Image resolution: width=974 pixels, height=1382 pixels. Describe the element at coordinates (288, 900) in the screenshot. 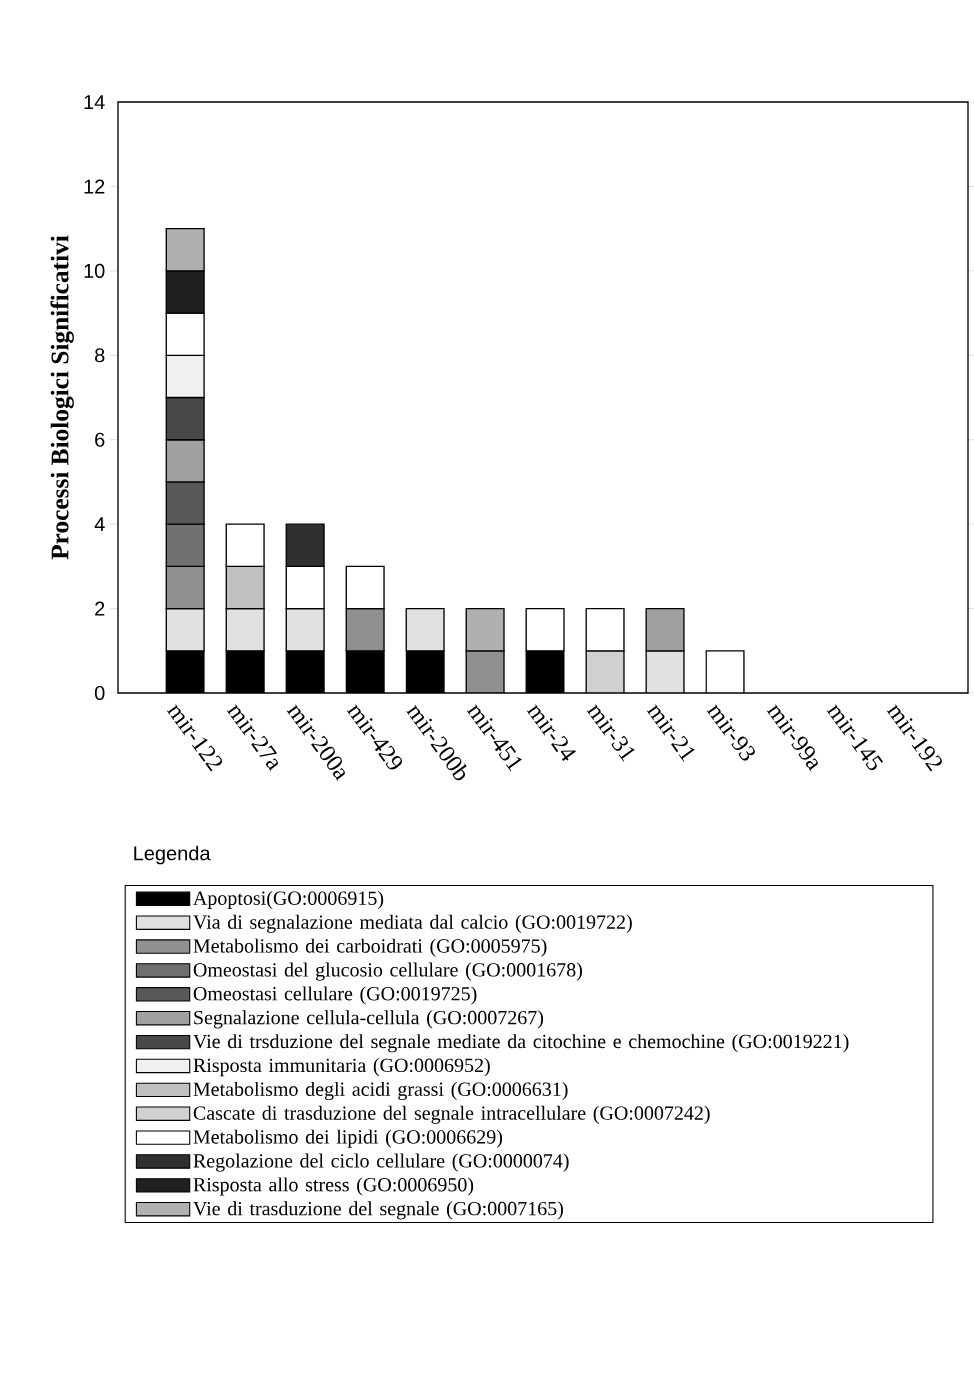

I see `legend-label: Apoptosi(GO:0006915)` at that location.